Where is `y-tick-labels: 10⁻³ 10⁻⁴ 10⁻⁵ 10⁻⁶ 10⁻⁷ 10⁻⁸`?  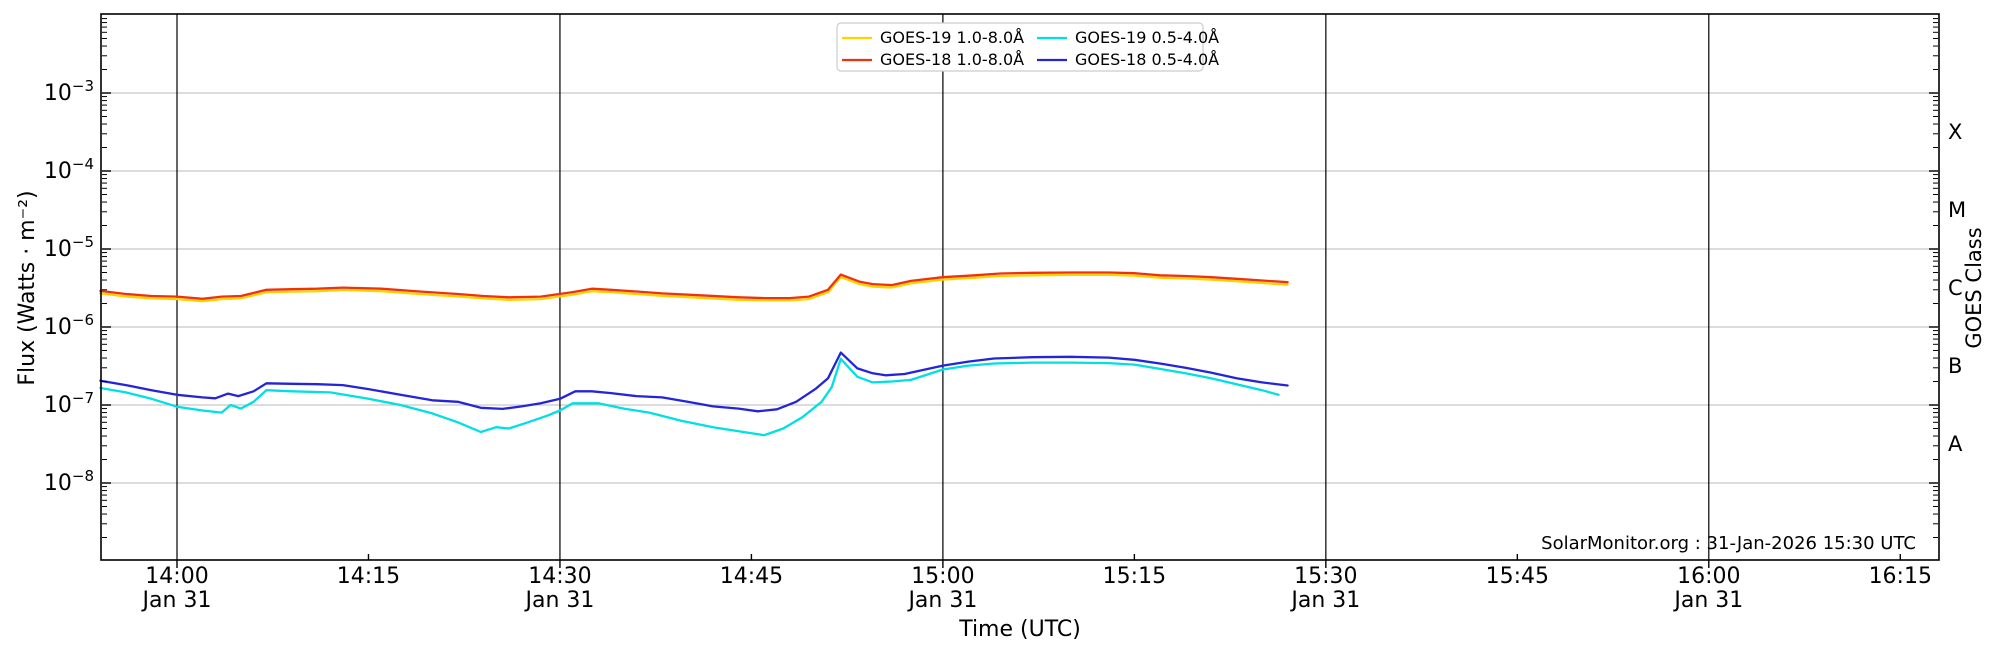
y-tick-labels: 10⁻³ 10⁻⁴ 10⁻⁵ 10⁻⁶ 10⁻⁷ 10⁻⁸ is located at coordinates (69, 286).